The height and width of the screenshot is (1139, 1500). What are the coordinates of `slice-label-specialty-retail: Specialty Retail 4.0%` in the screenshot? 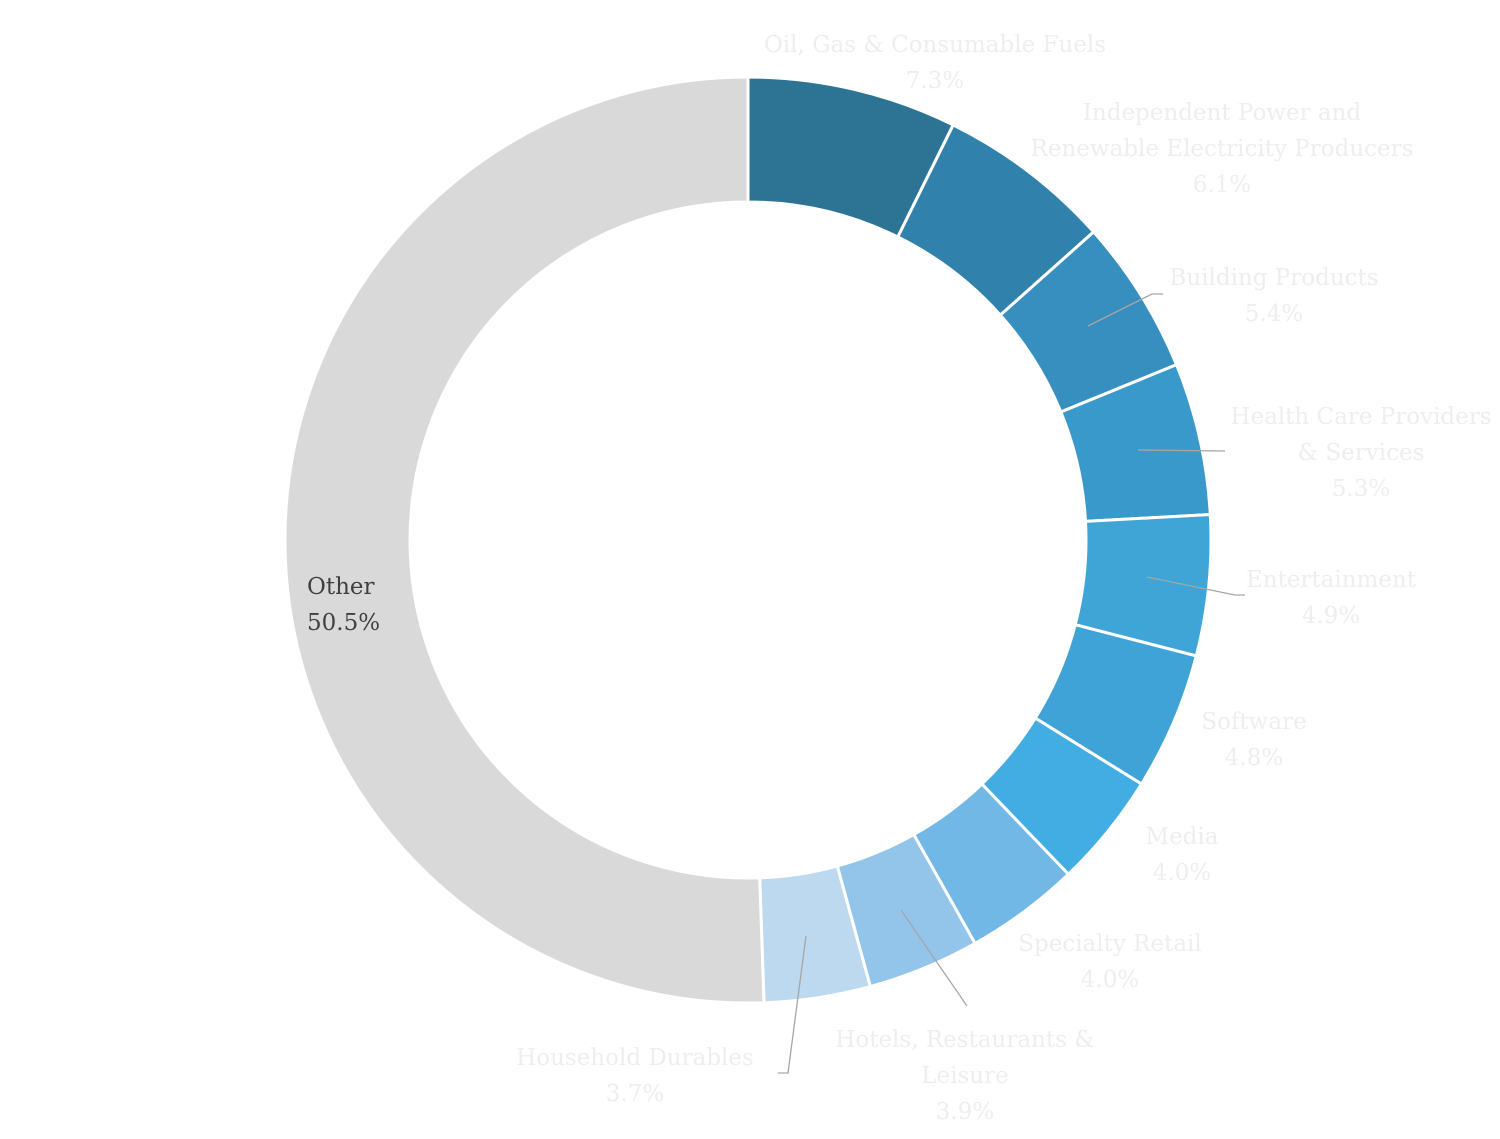 It's located at (1110, 962).